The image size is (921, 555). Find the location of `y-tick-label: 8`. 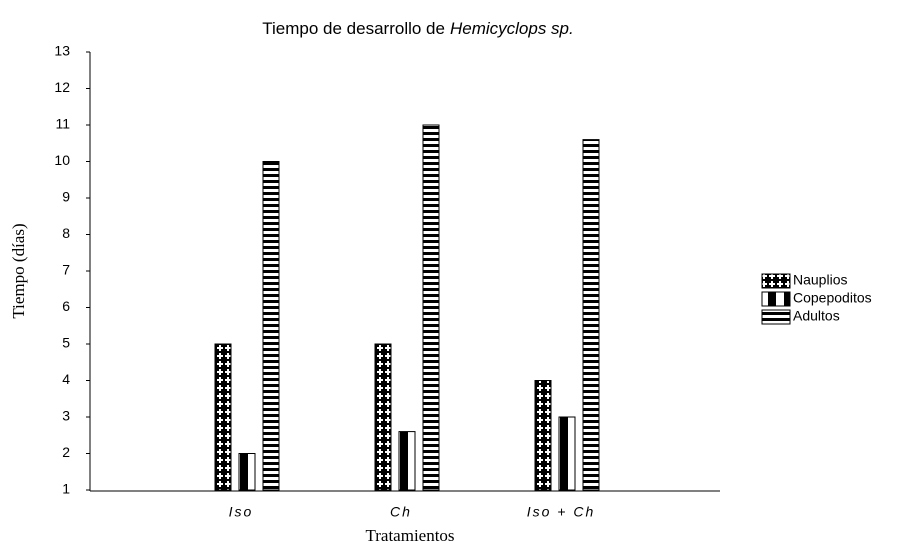

y-tick-label: 8 is located at coordinates (66, 233).